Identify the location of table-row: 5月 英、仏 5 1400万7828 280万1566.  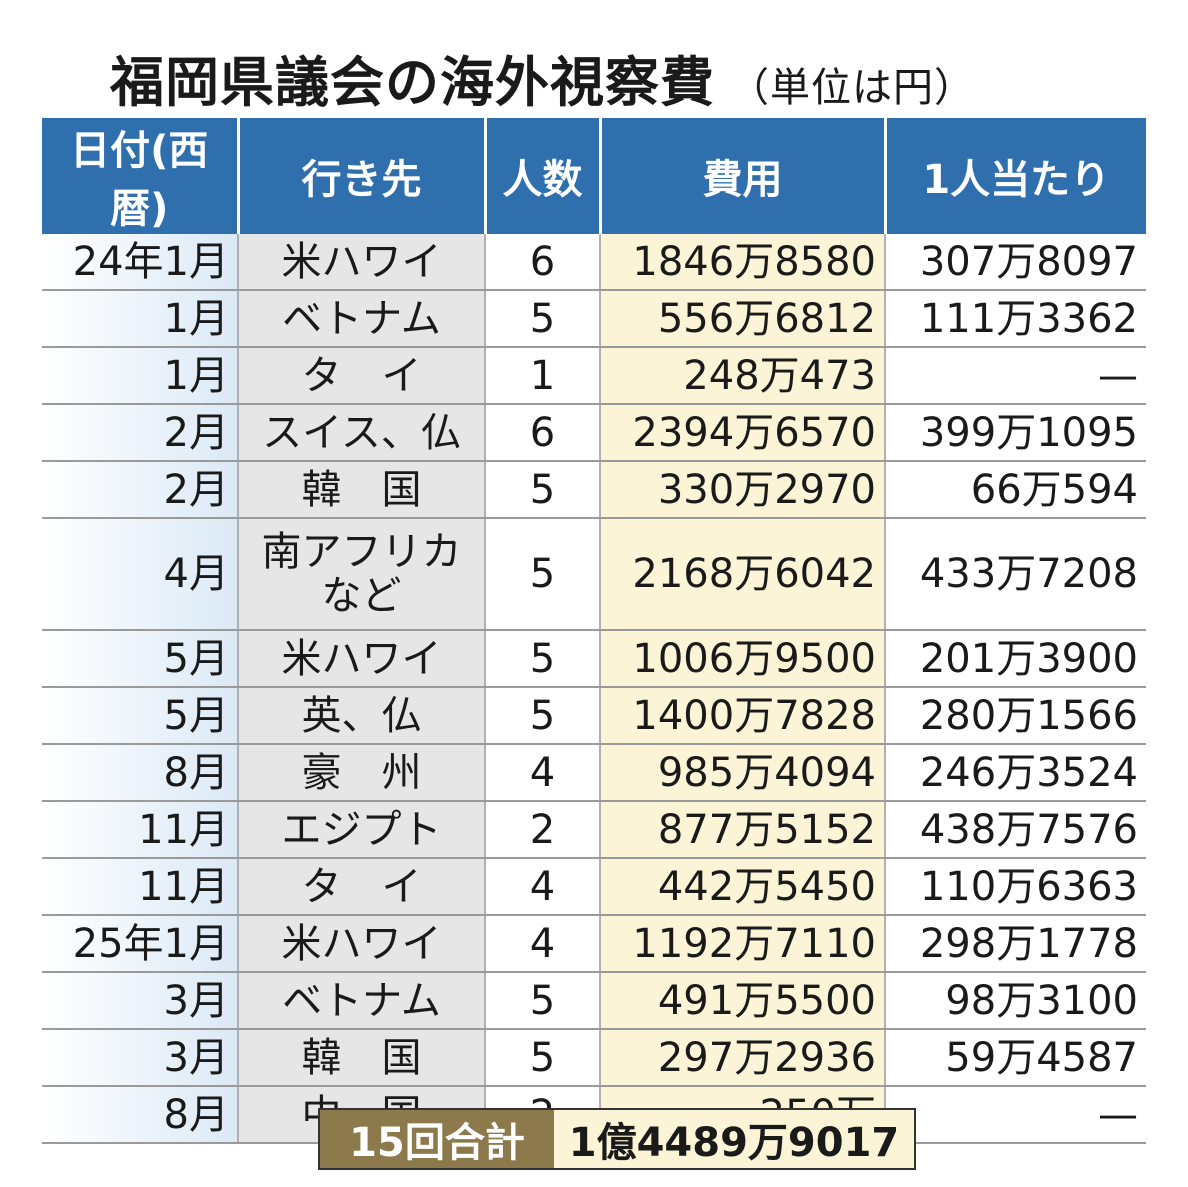
(594, 716).